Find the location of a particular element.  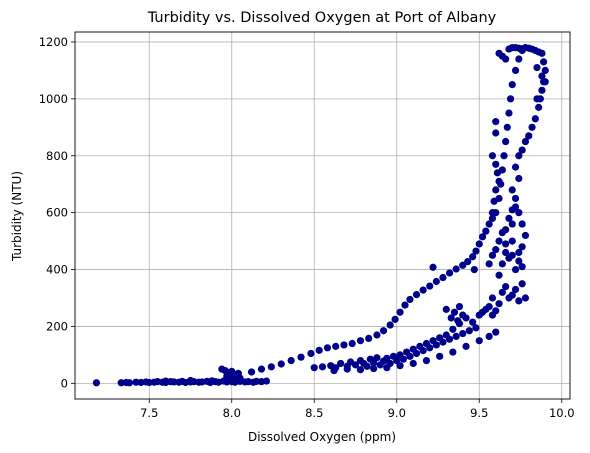

x-tick-label: 9.0 is located at coordinates (397, 413).